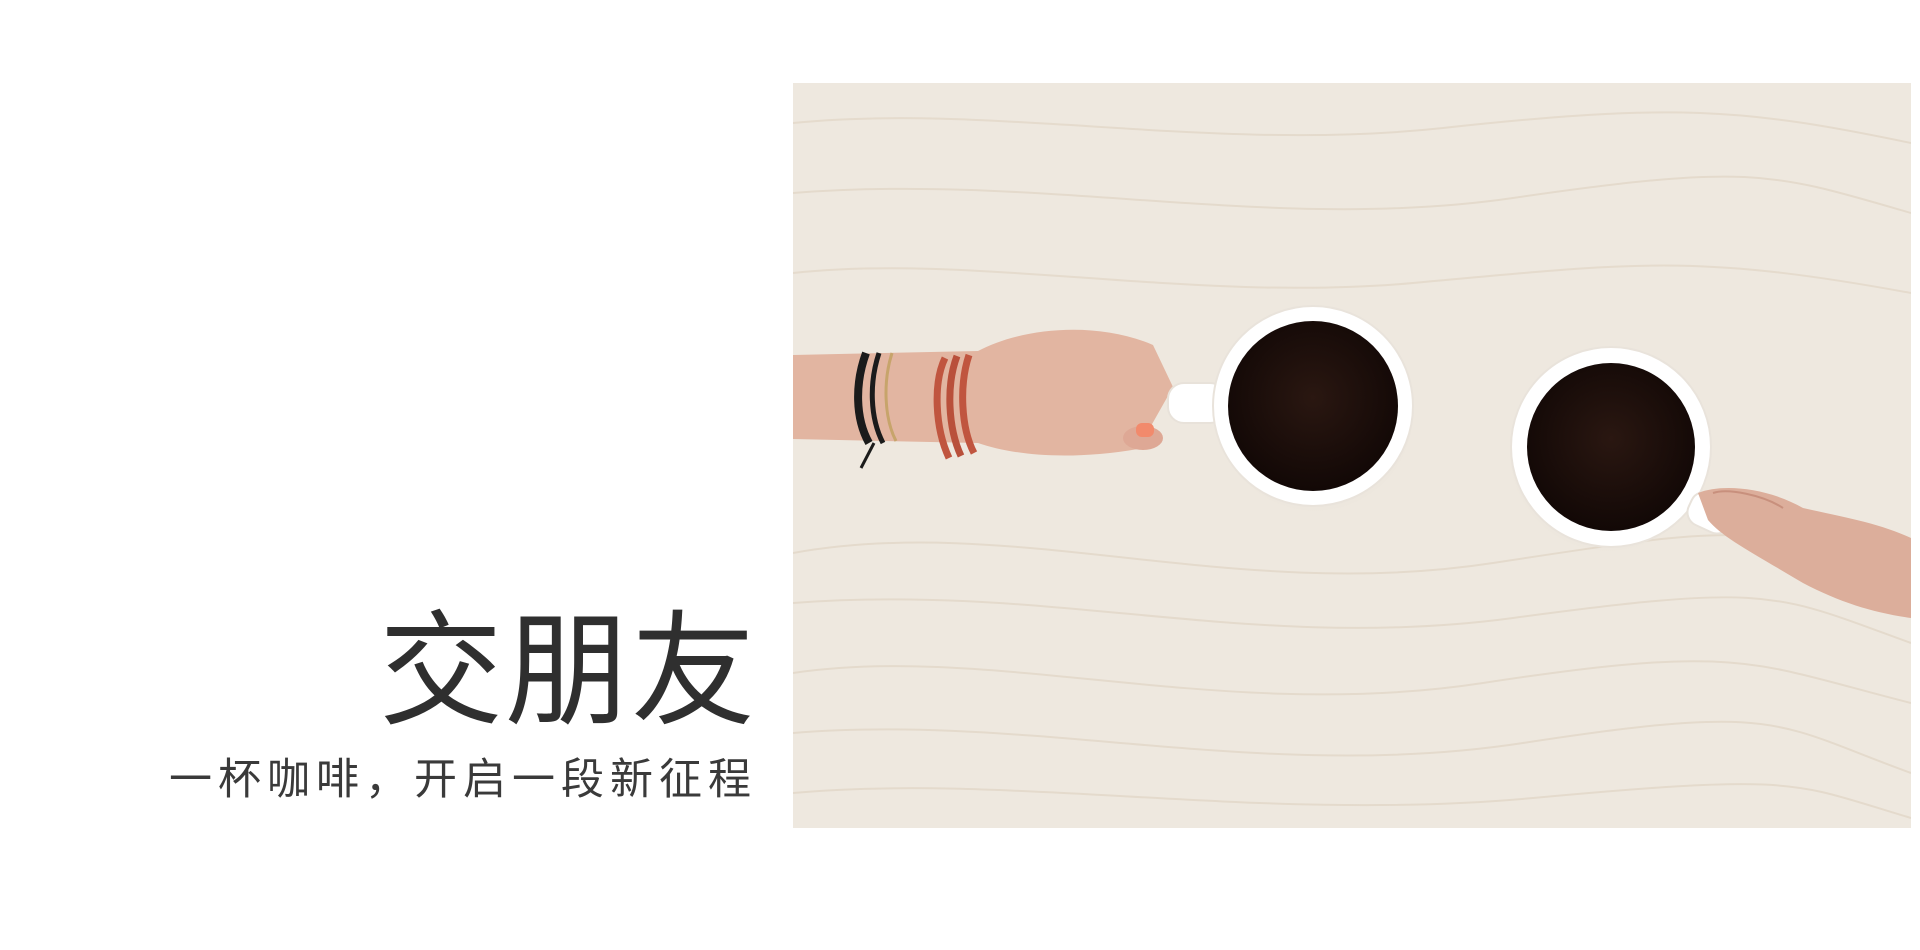  I want to click on slide-title: 交朋友, so click(567, 672).